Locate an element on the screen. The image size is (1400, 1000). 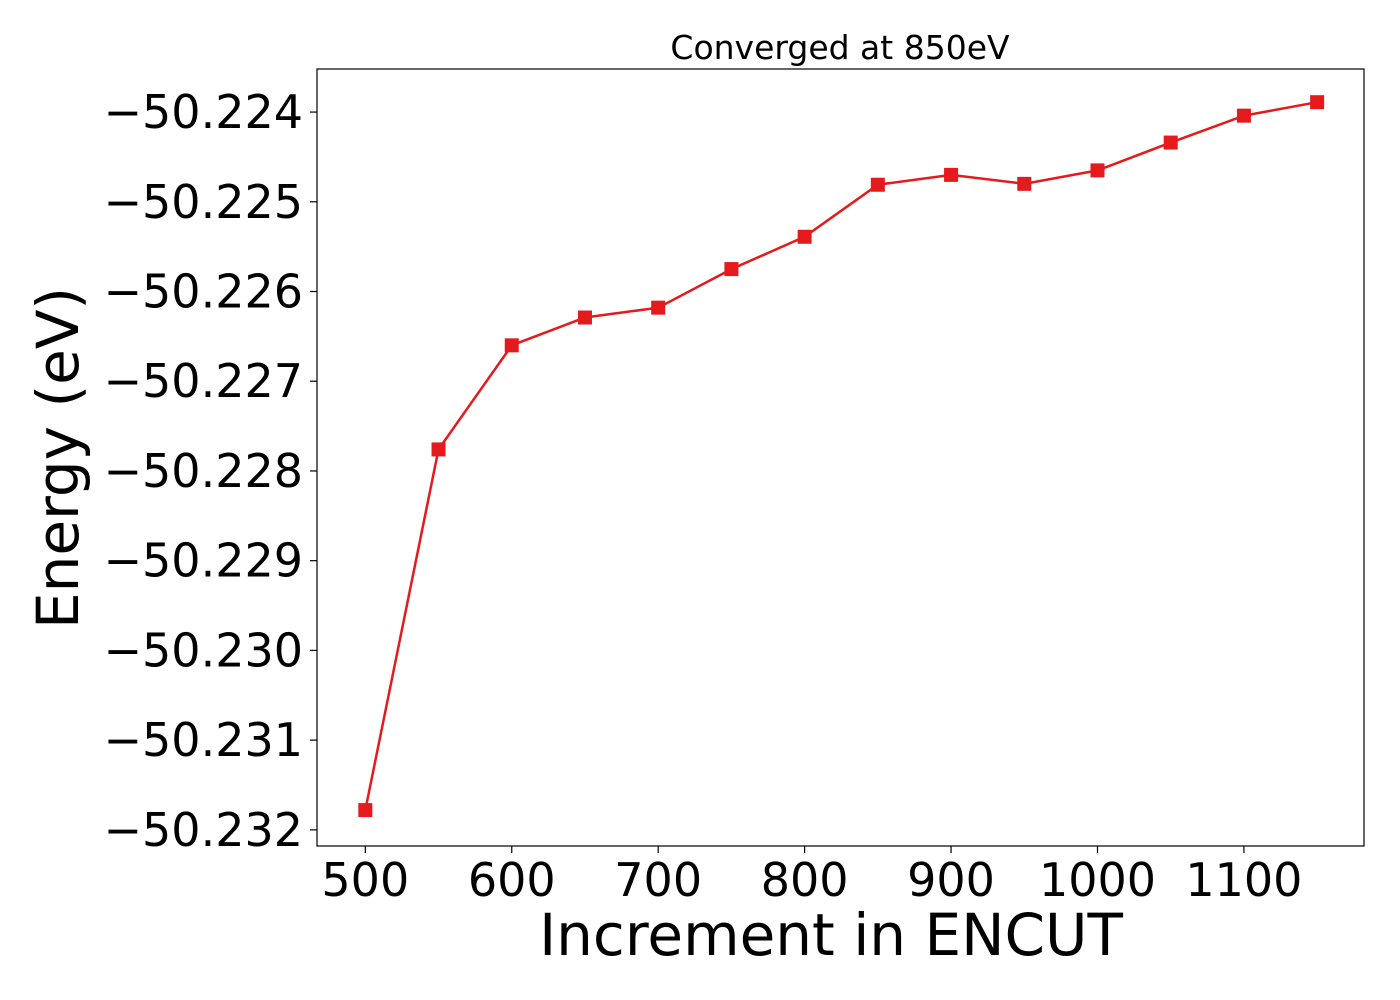
y-tick-label: −50.228 is located at coordinates (204, 471).